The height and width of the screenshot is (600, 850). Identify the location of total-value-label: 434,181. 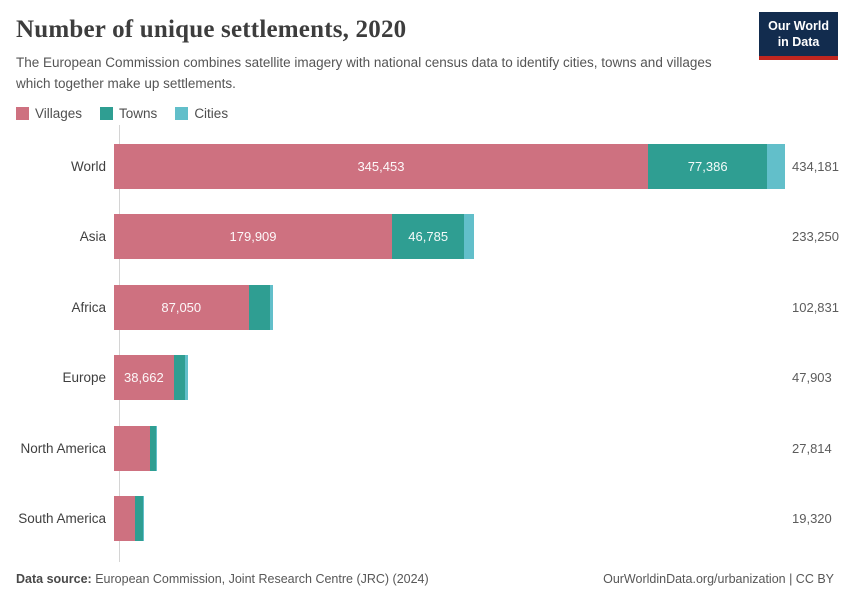
(815, 166).